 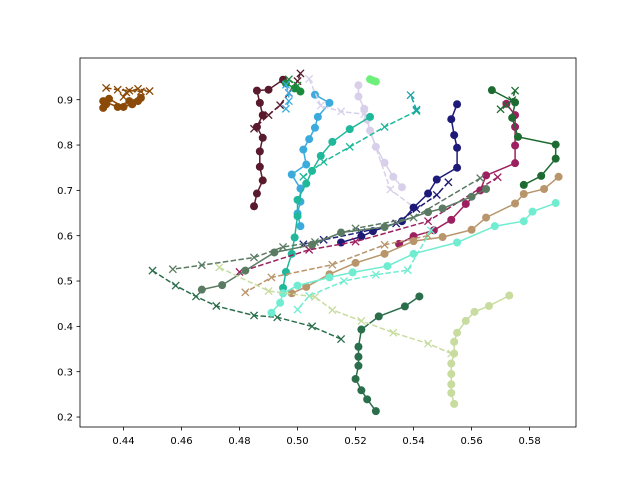 I want to click on x-tick-label: 0.54, so click(x=413, y=441).